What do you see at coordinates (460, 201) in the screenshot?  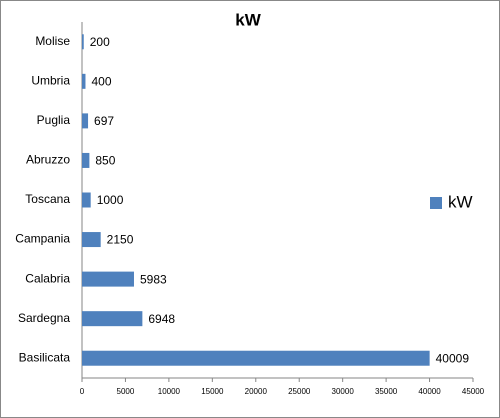 I see `legend-label: kW` at bounding box center [460, 201].